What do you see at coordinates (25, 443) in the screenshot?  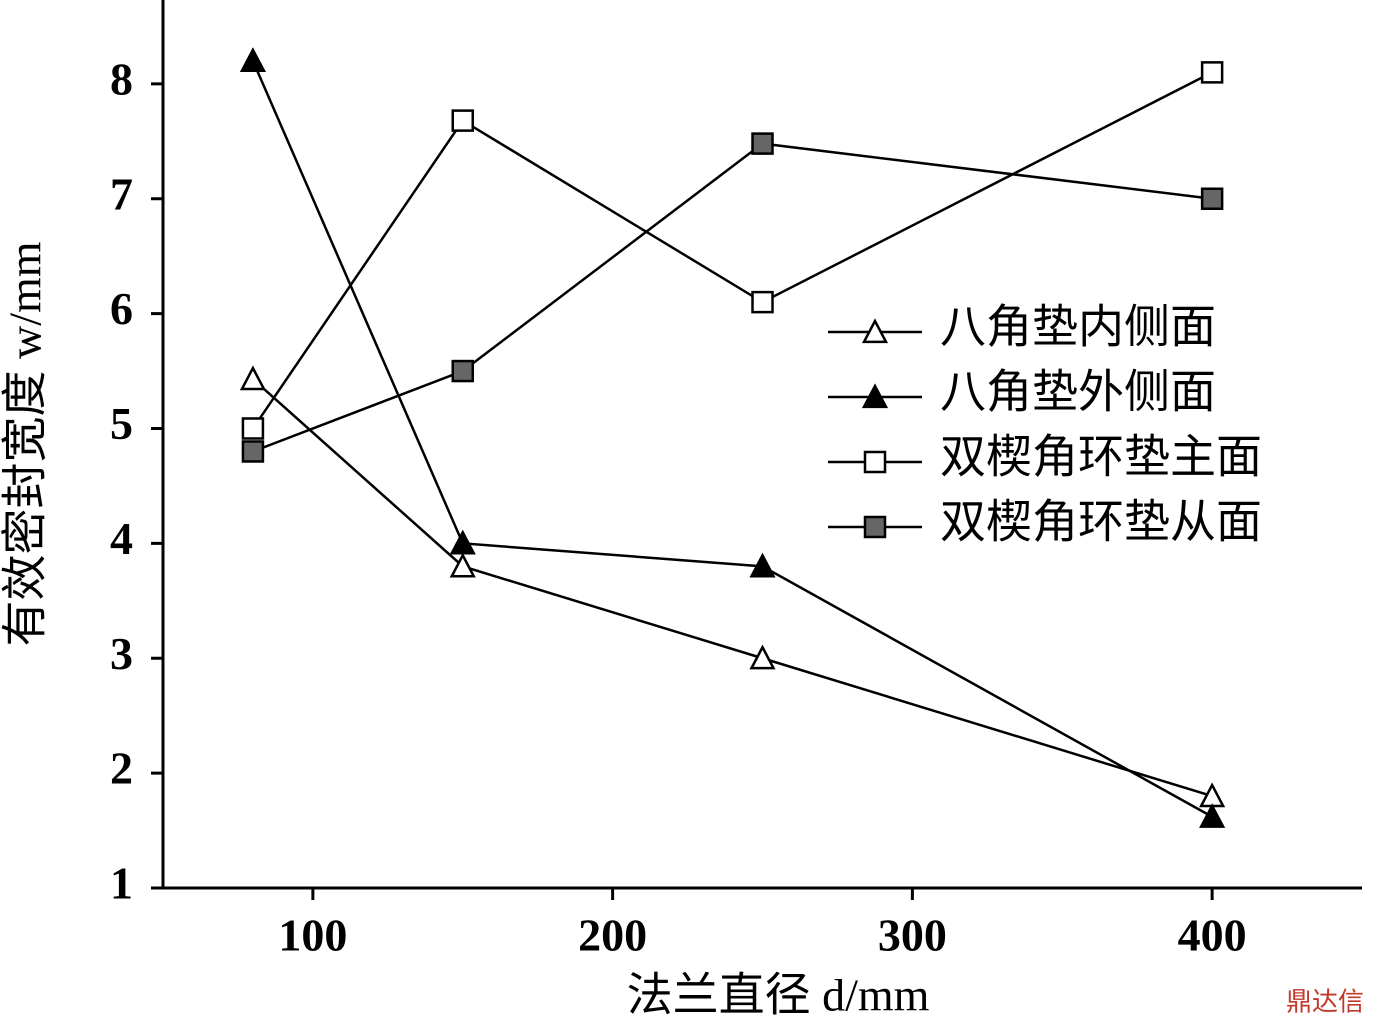 I see `y-axis-label: 有效密封宽度 w/mm` at bounding box center [25, 443].